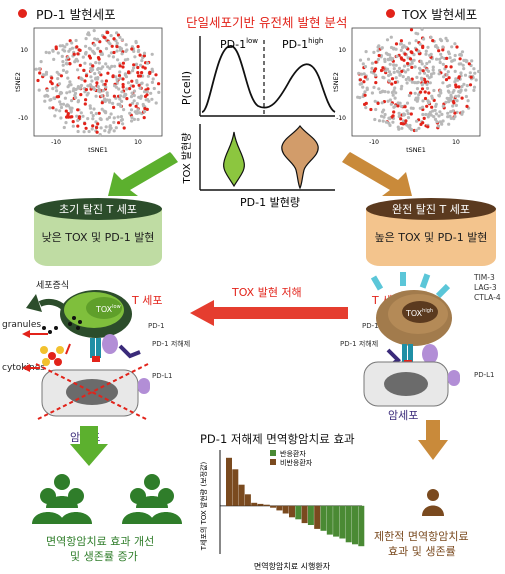 The width and height of the screenshot is (505, 574). I want to click on brown-arrow-shape, so click(377, 174).